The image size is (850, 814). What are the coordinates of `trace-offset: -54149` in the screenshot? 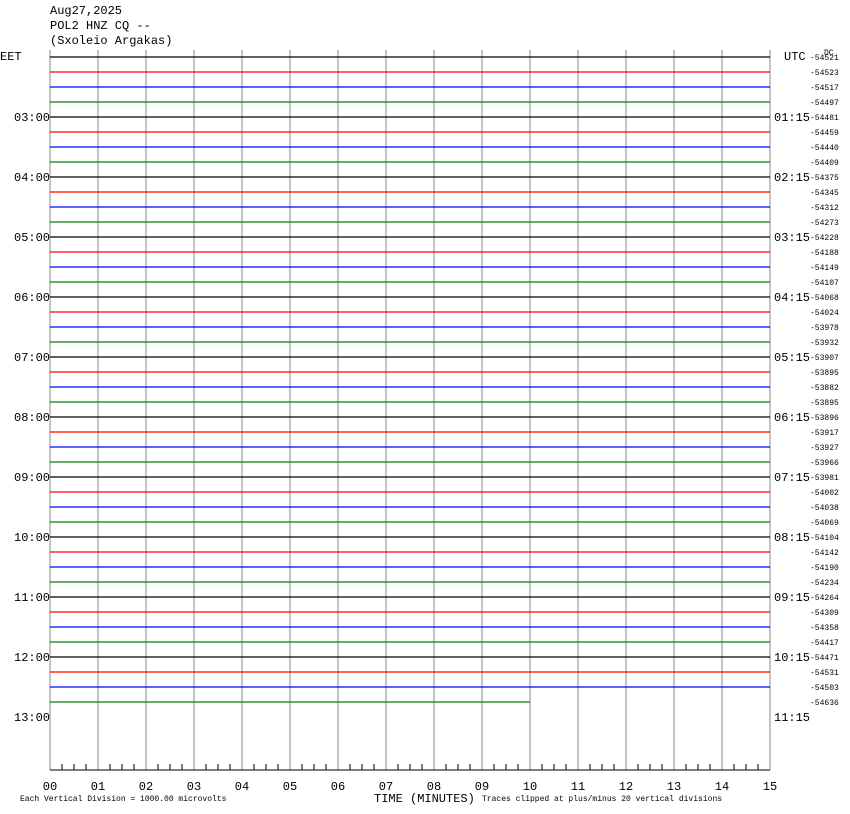 It's located at (824, 268).